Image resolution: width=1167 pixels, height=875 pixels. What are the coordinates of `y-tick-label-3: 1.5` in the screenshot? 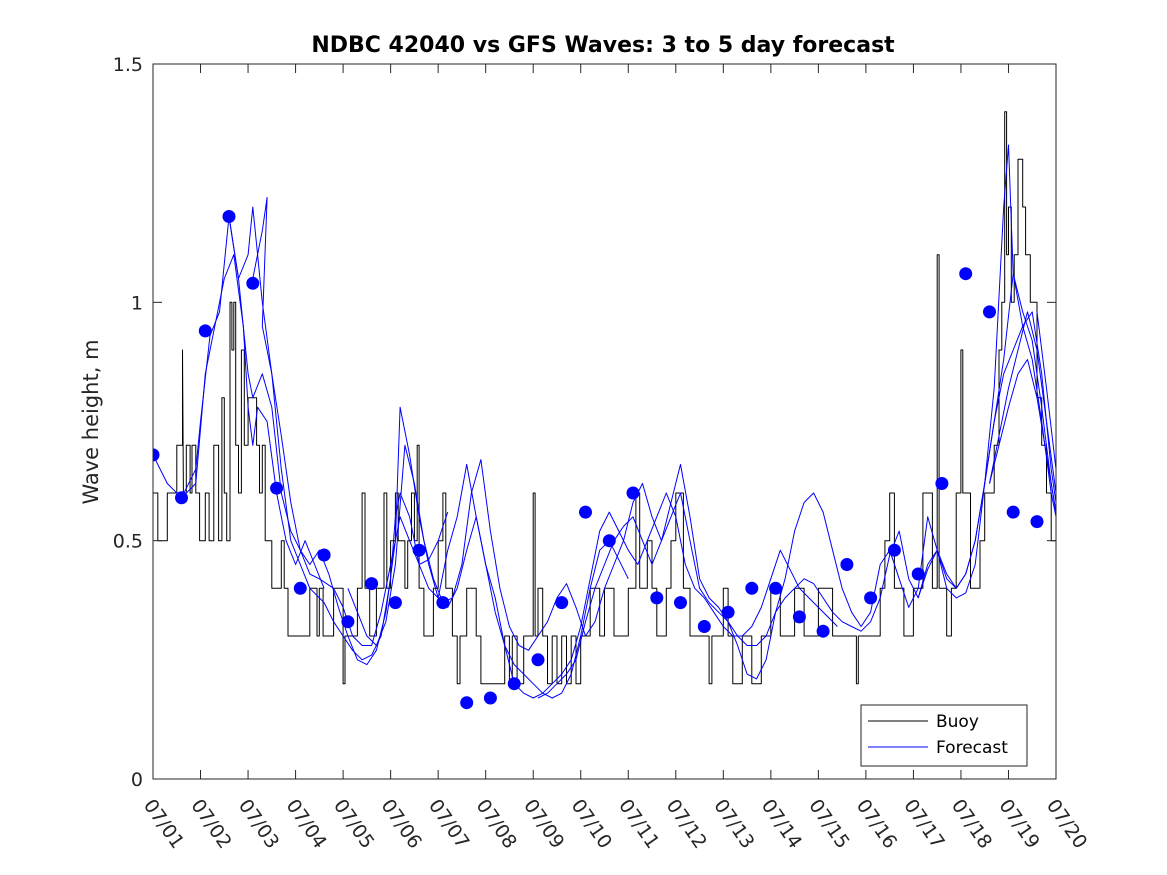 It's located at (128, 65).